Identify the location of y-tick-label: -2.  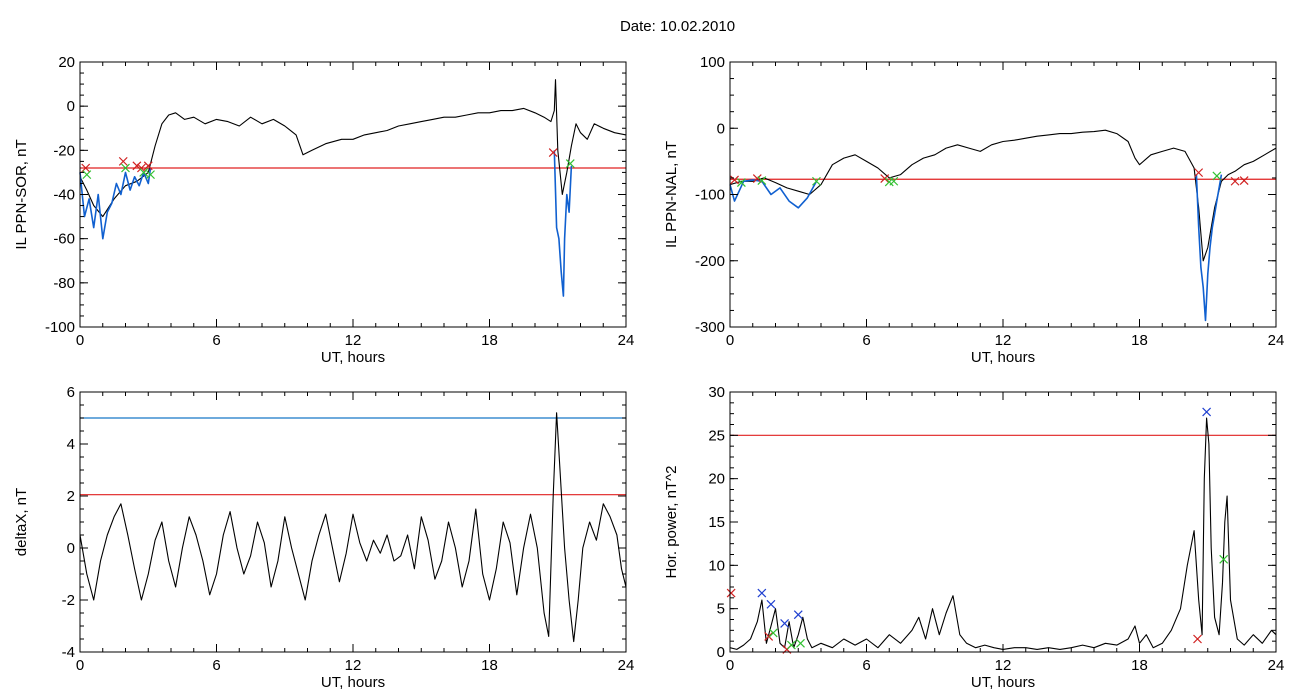
(68, 600).